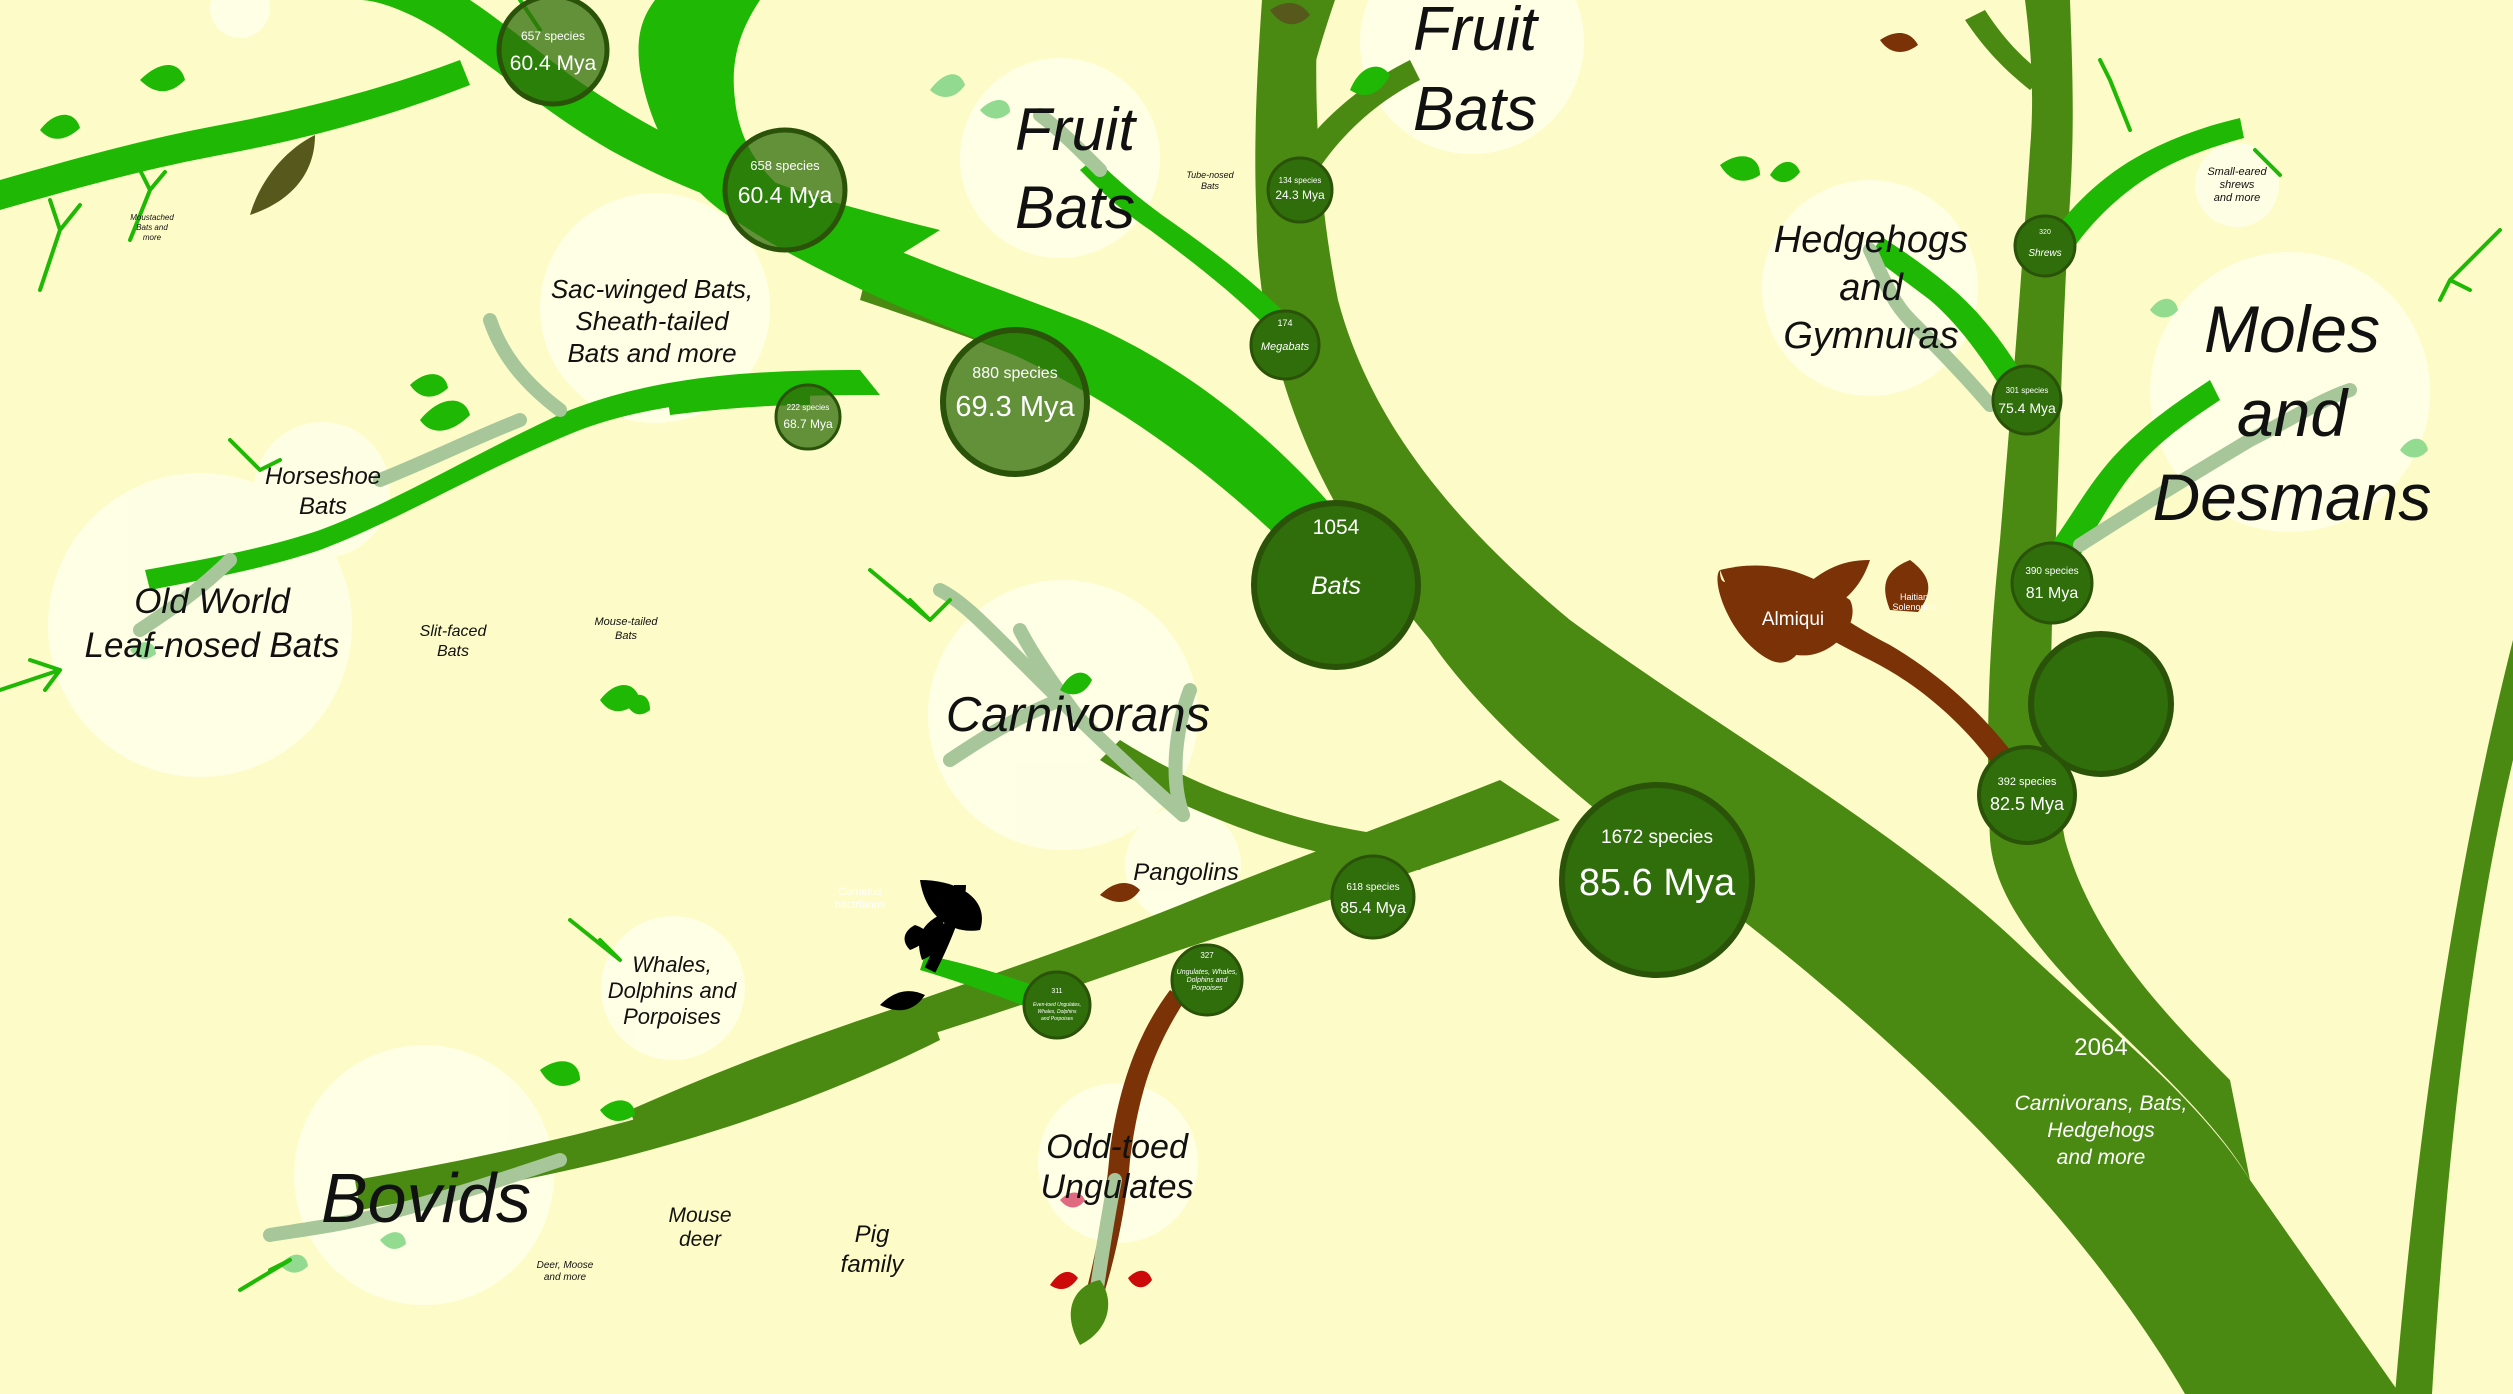 Image resolution: width=2513 pixels, height=1394 pixels. Describe the element at coordinates (671, 964) in the screenshot. I see `label-whales-line1: Whales,` at that location.